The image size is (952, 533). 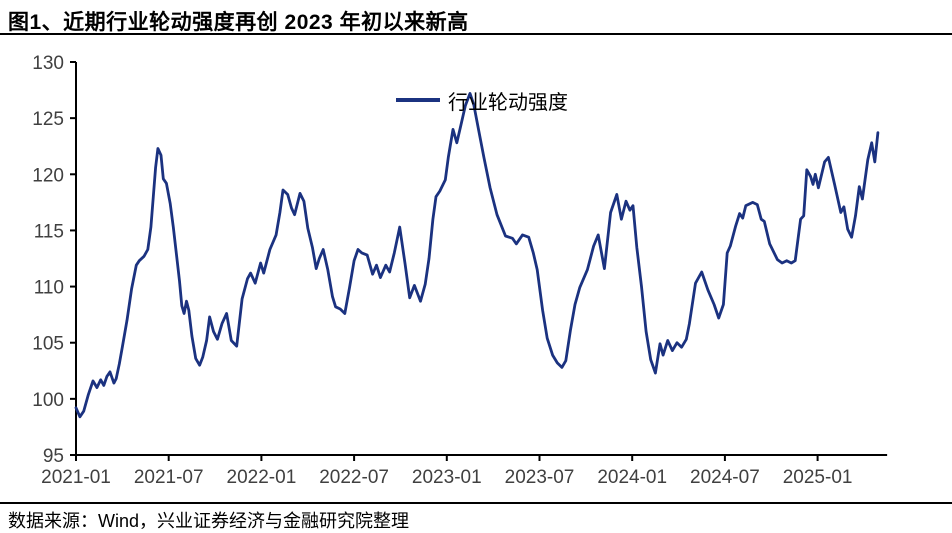 What do you see at coordinates (48, 344) in the screenshot?
I see `y-tick-label: 105` at bounding box center [48, 344].